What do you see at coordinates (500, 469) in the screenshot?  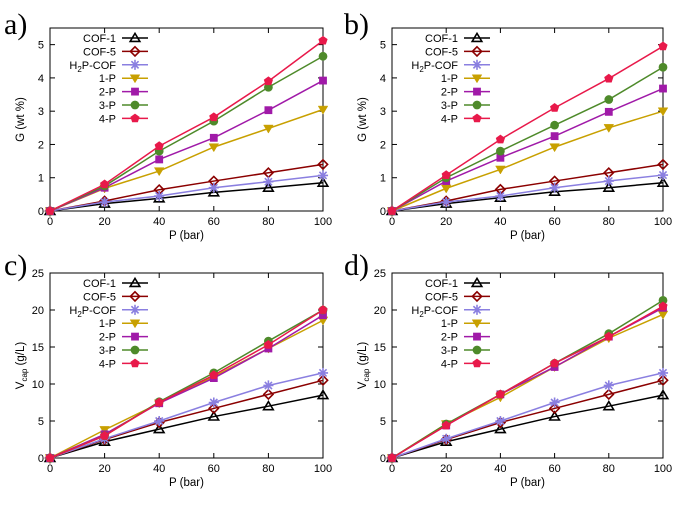 I see `x-tick-label: 40` at bounding box center [500, 469].